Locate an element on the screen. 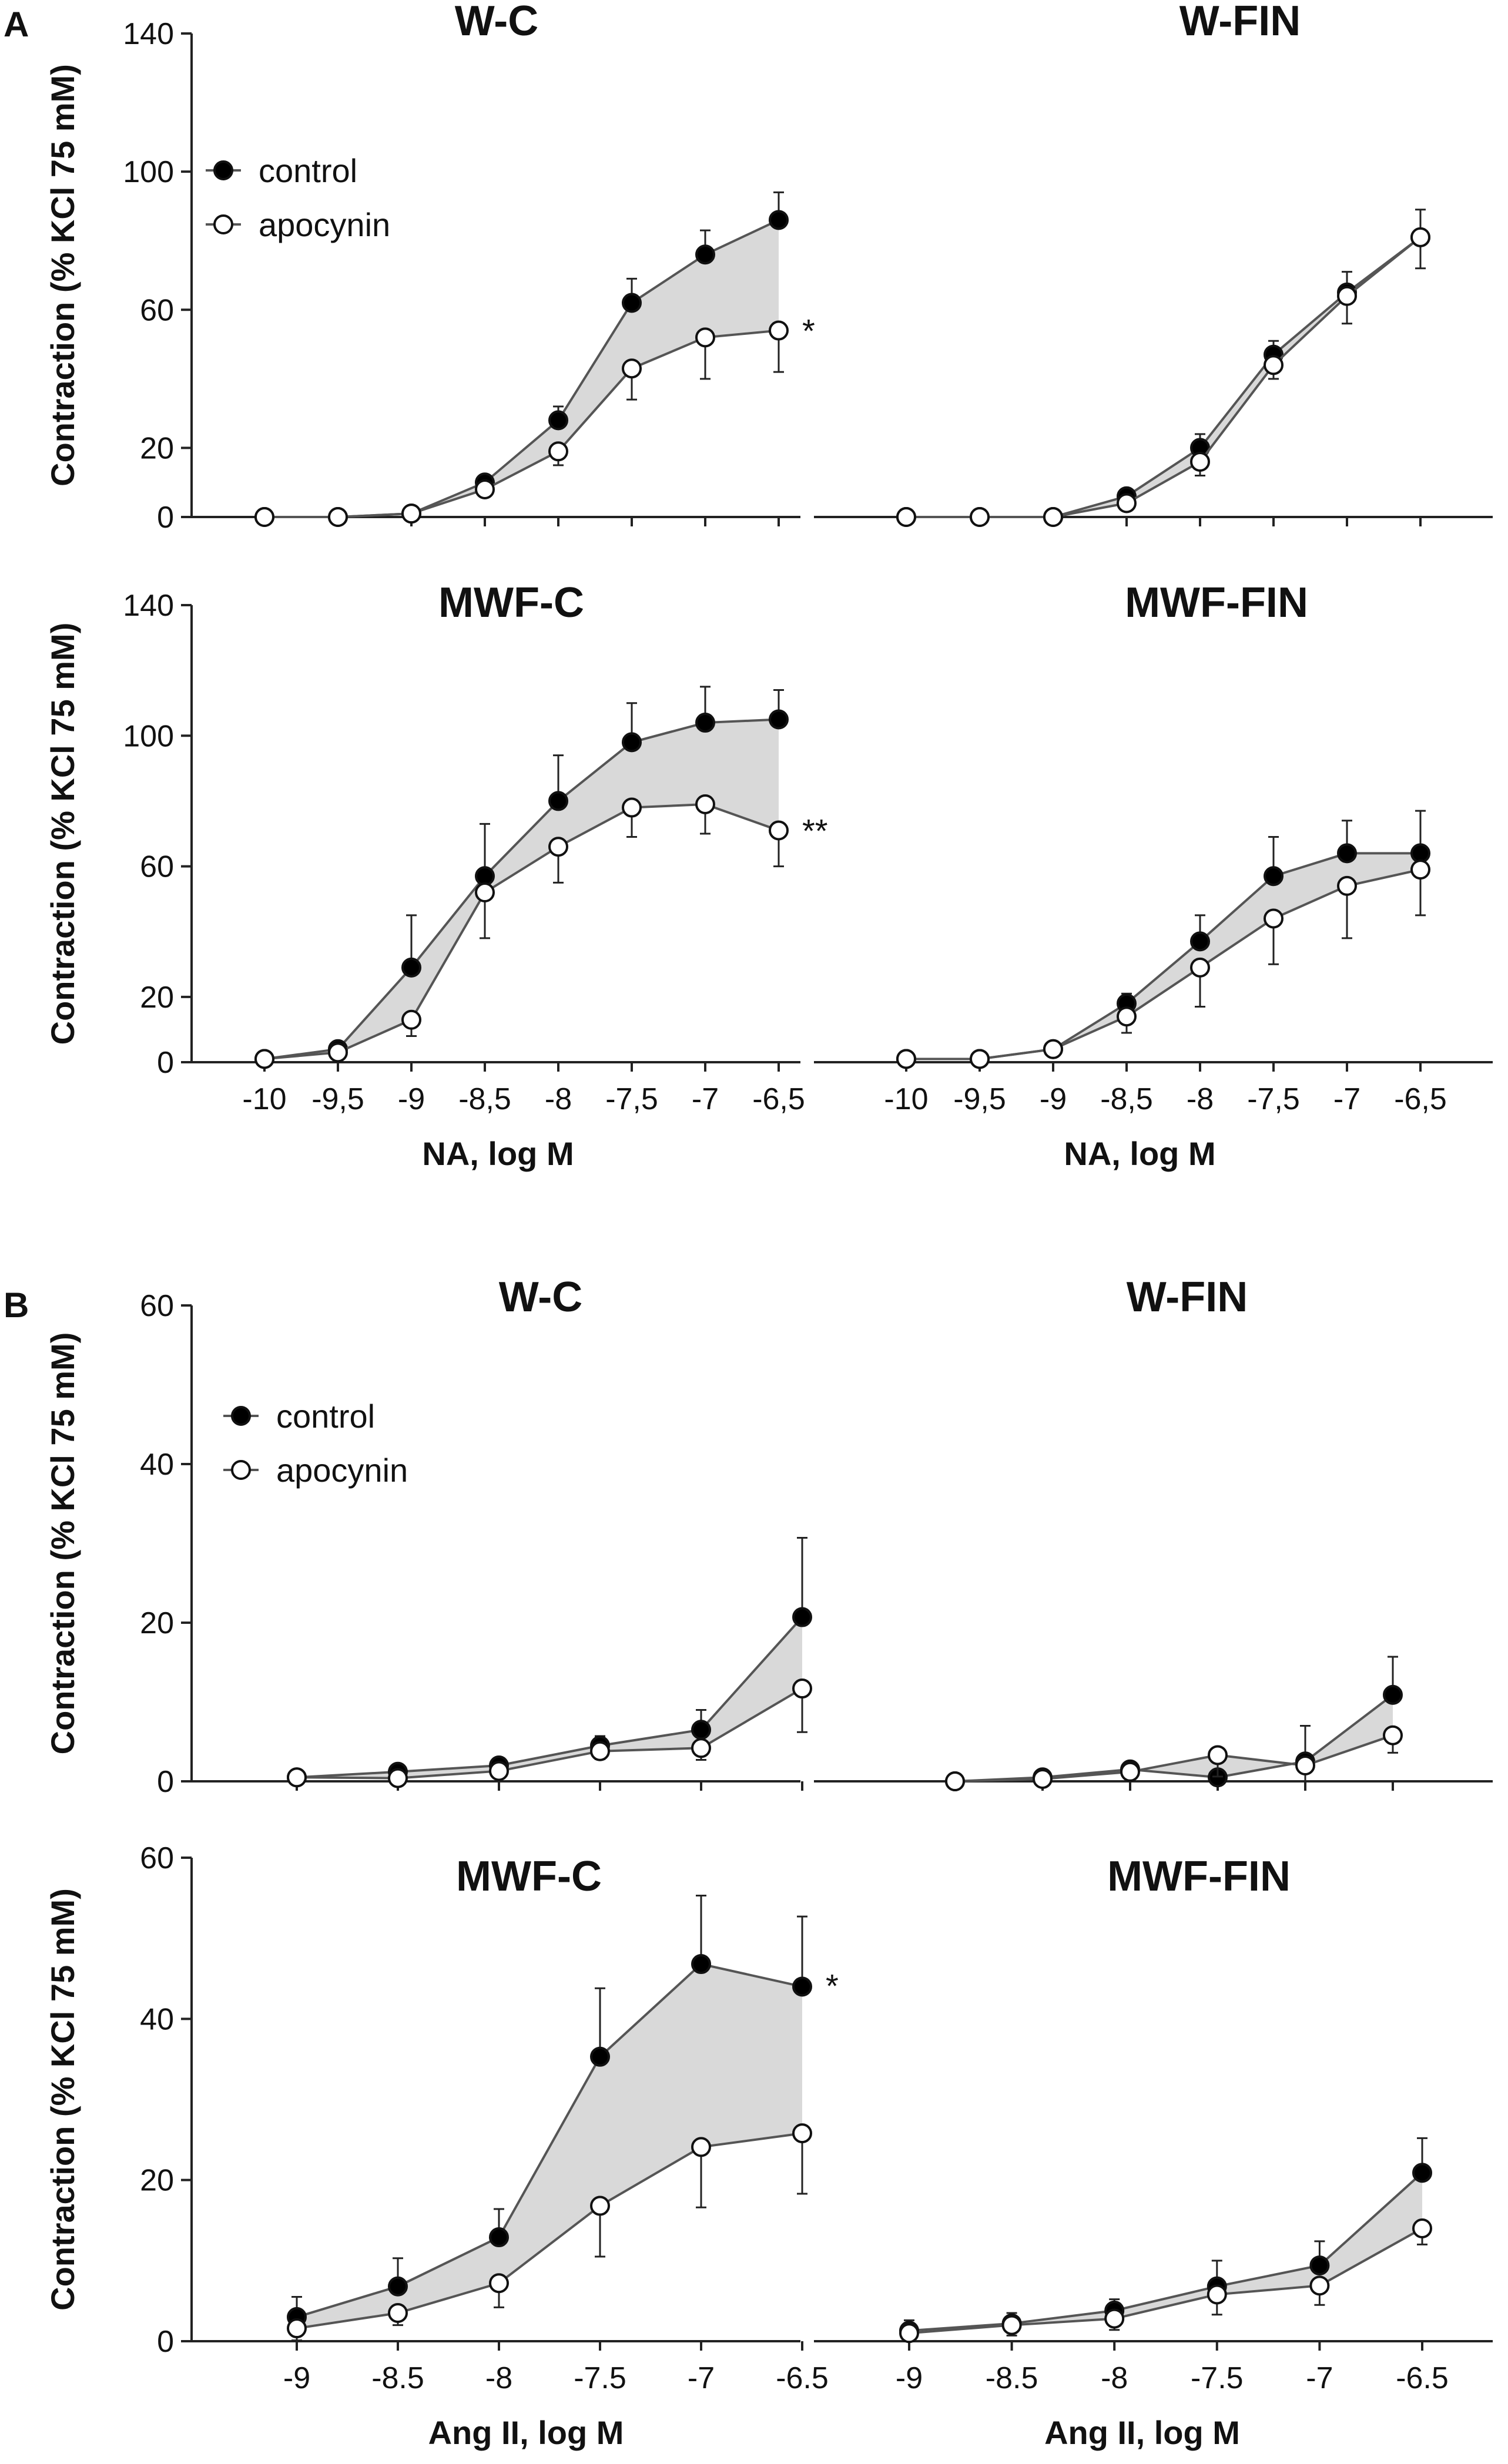 This screenshot has width=1508, height=2464. series-control is located at coordinates (549, 2110).